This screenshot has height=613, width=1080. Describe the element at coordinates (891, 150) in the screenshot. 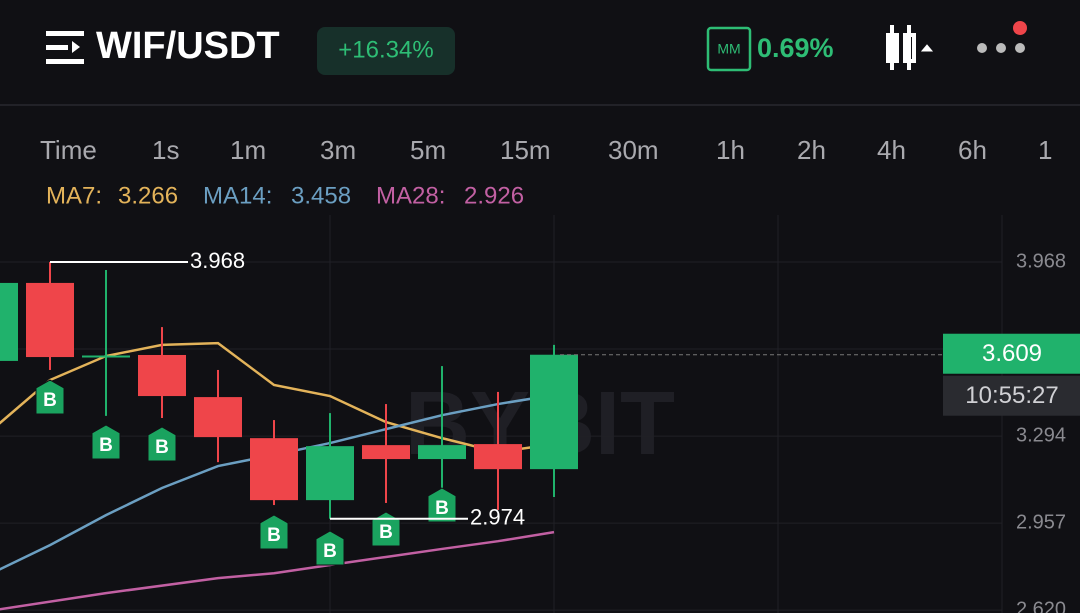

I see `timeframe: 4h` at that location.